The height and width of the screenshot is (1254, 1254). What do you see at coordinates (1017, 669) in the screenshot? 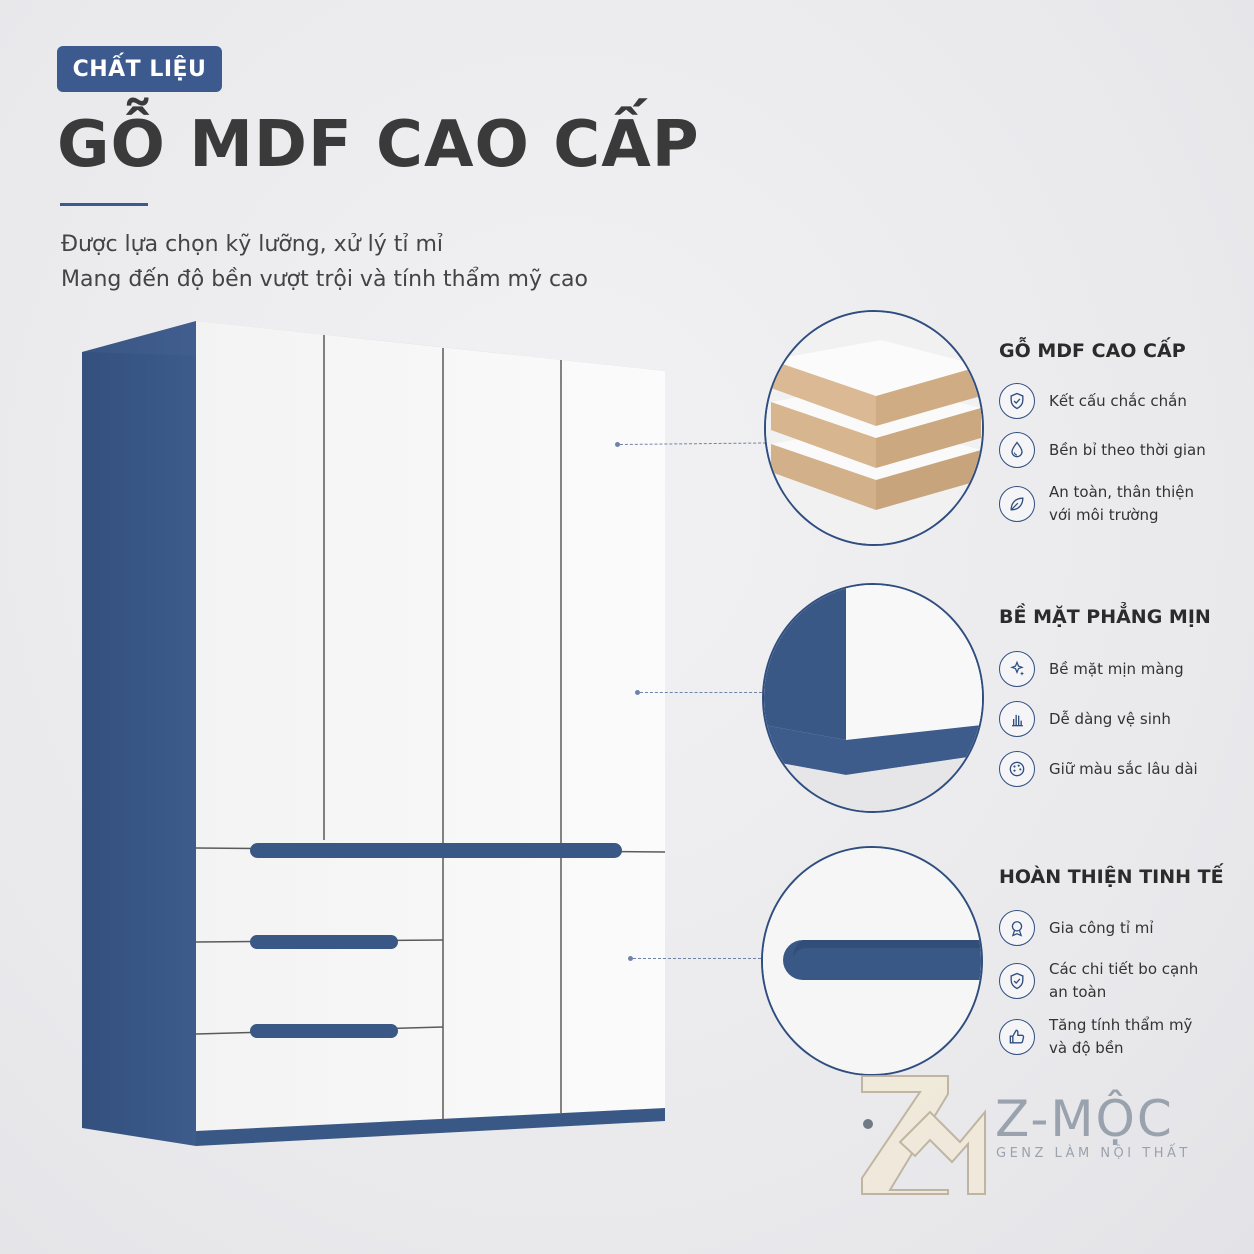
I see `sparkle-icon` at bounding box center [1017, 669].